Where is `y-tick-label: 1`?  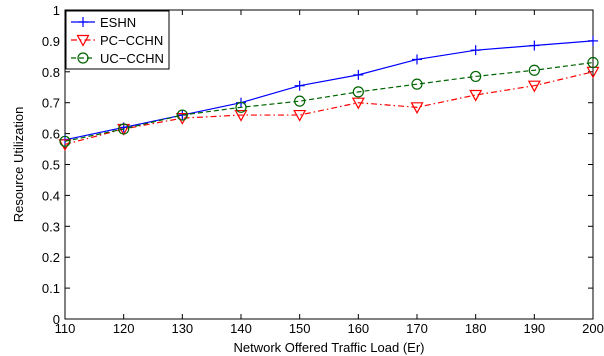 y-tick-label: 1 is located at coordinates (56, 10).